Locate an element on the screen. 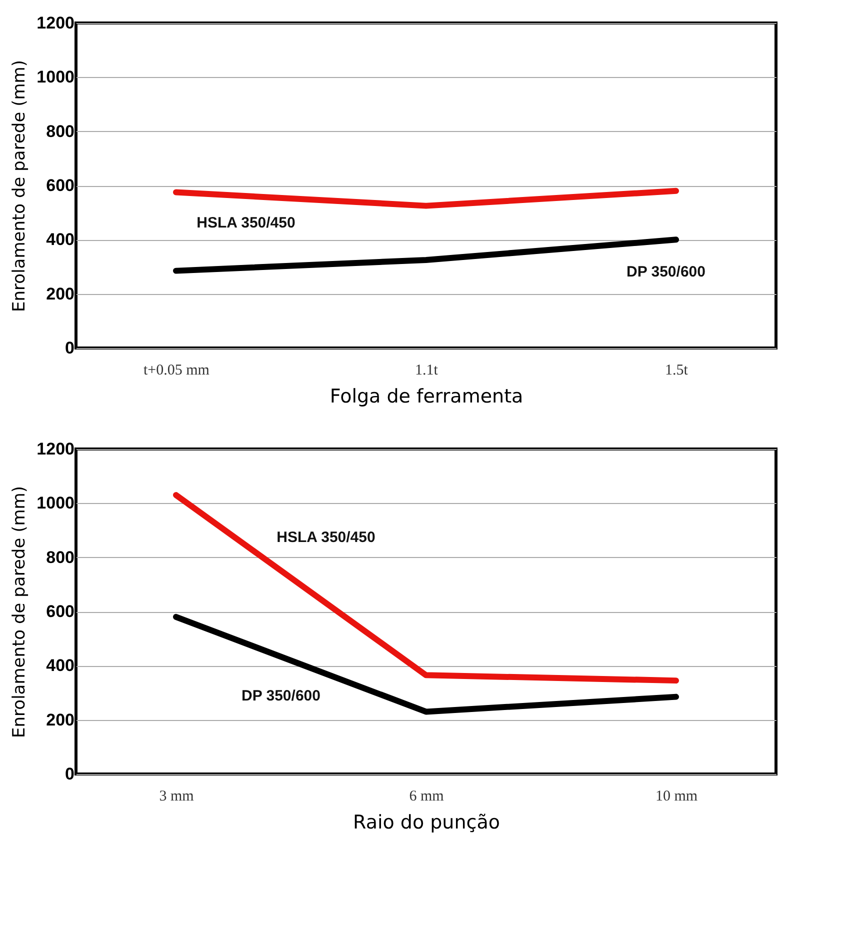 The height and width of the screenshot is (936, 853). x-tick-label: 6 mm is located at coordinates (426, 796).